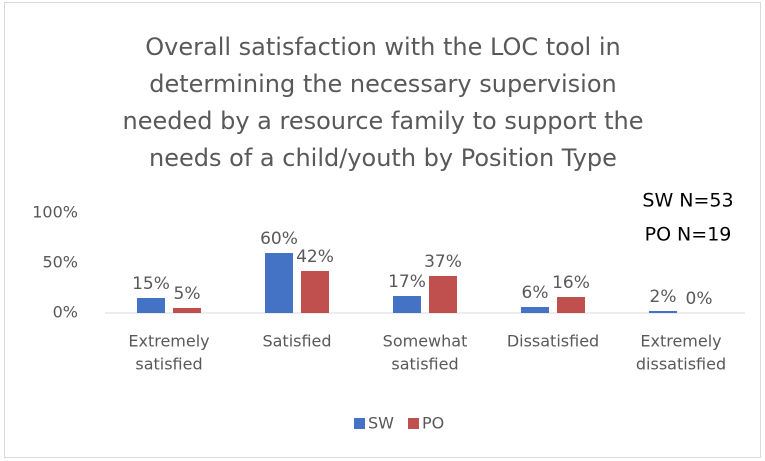 The width and height of the screenshot is (765, 461). I want to click on data-label: 17%, so click(407, 282).